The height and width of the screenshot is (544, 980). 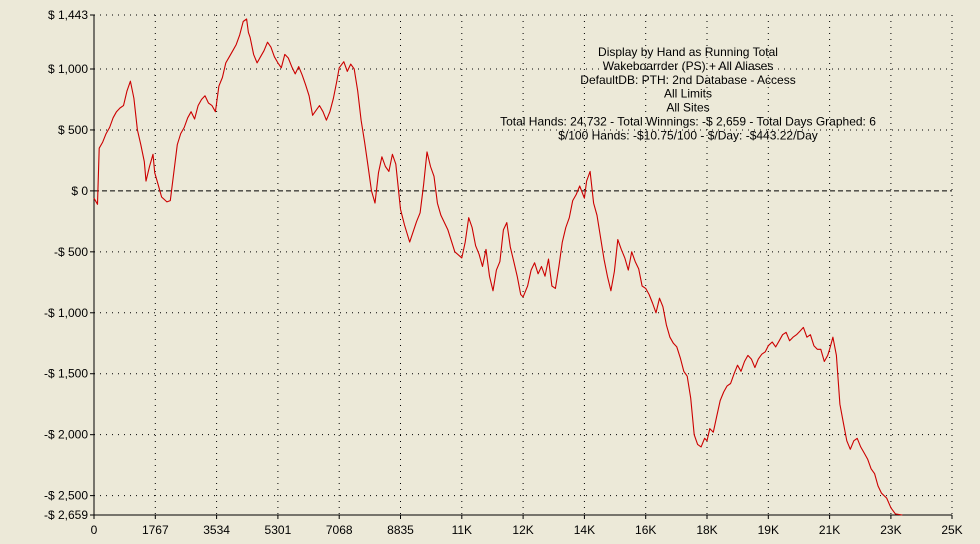 I want to click on chart-title-line: DefaultDB: PTH: 2nd Database - Access, so click(x=687, y=80).